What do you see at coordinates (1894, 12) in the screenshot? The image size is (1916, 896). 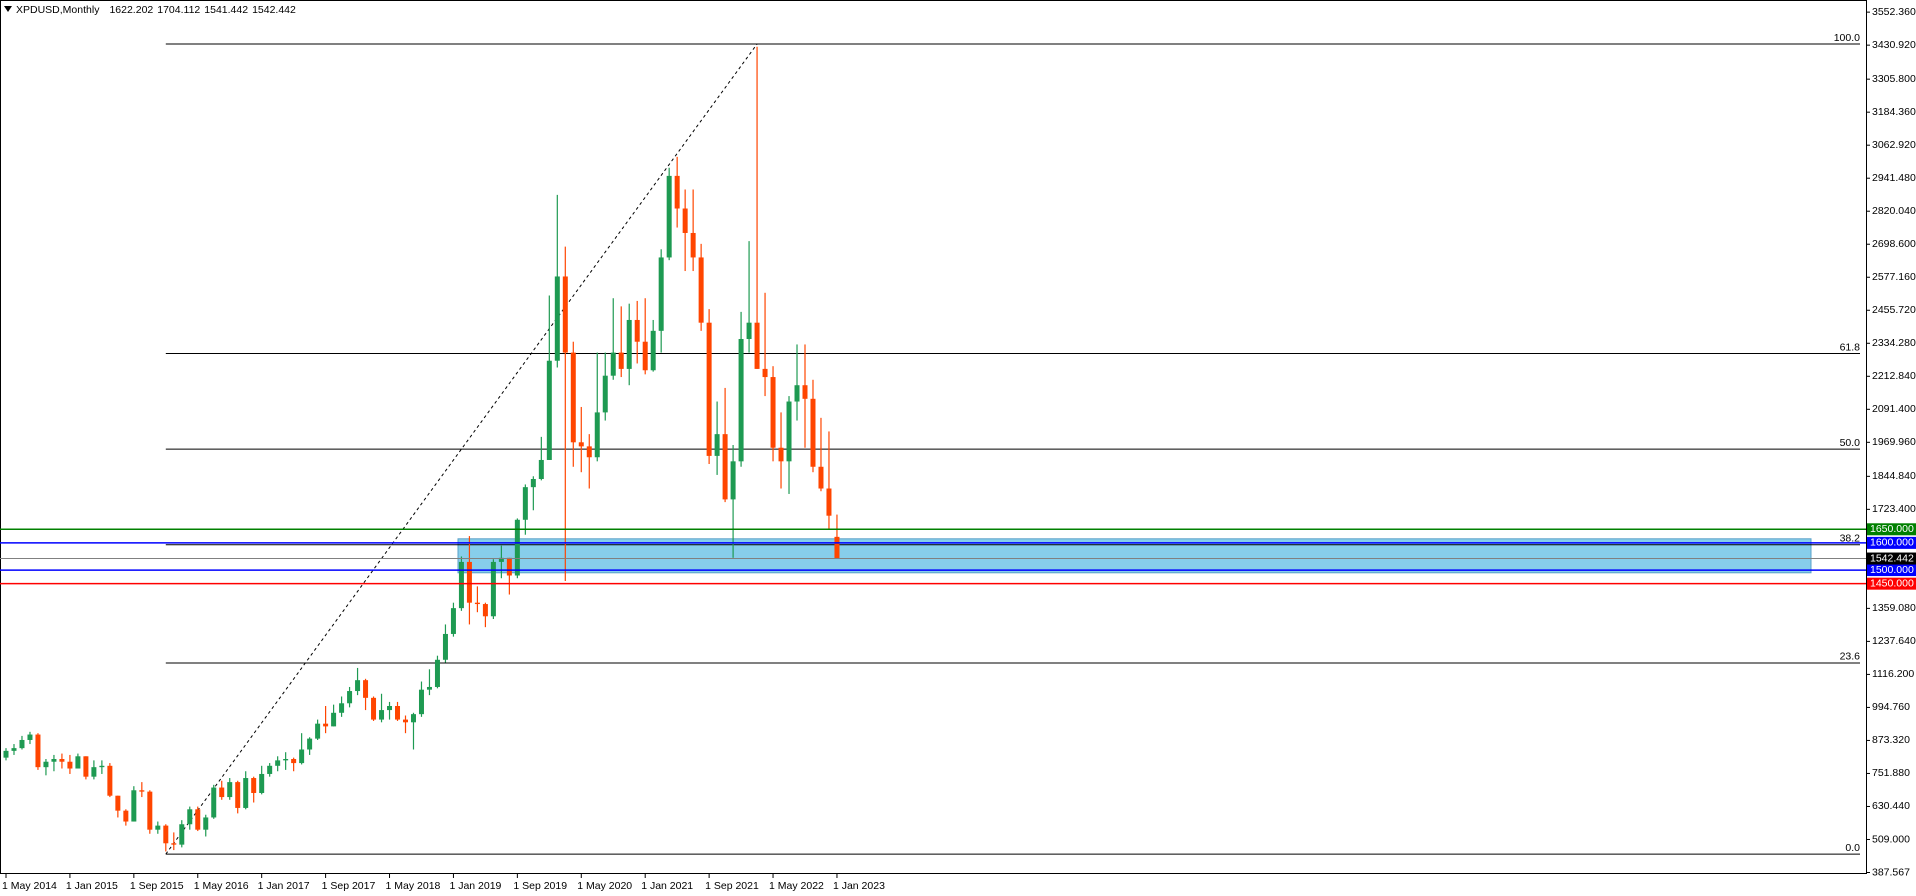 I see `y-tick-label: 3552.360` at bounding box center [1894, 12].